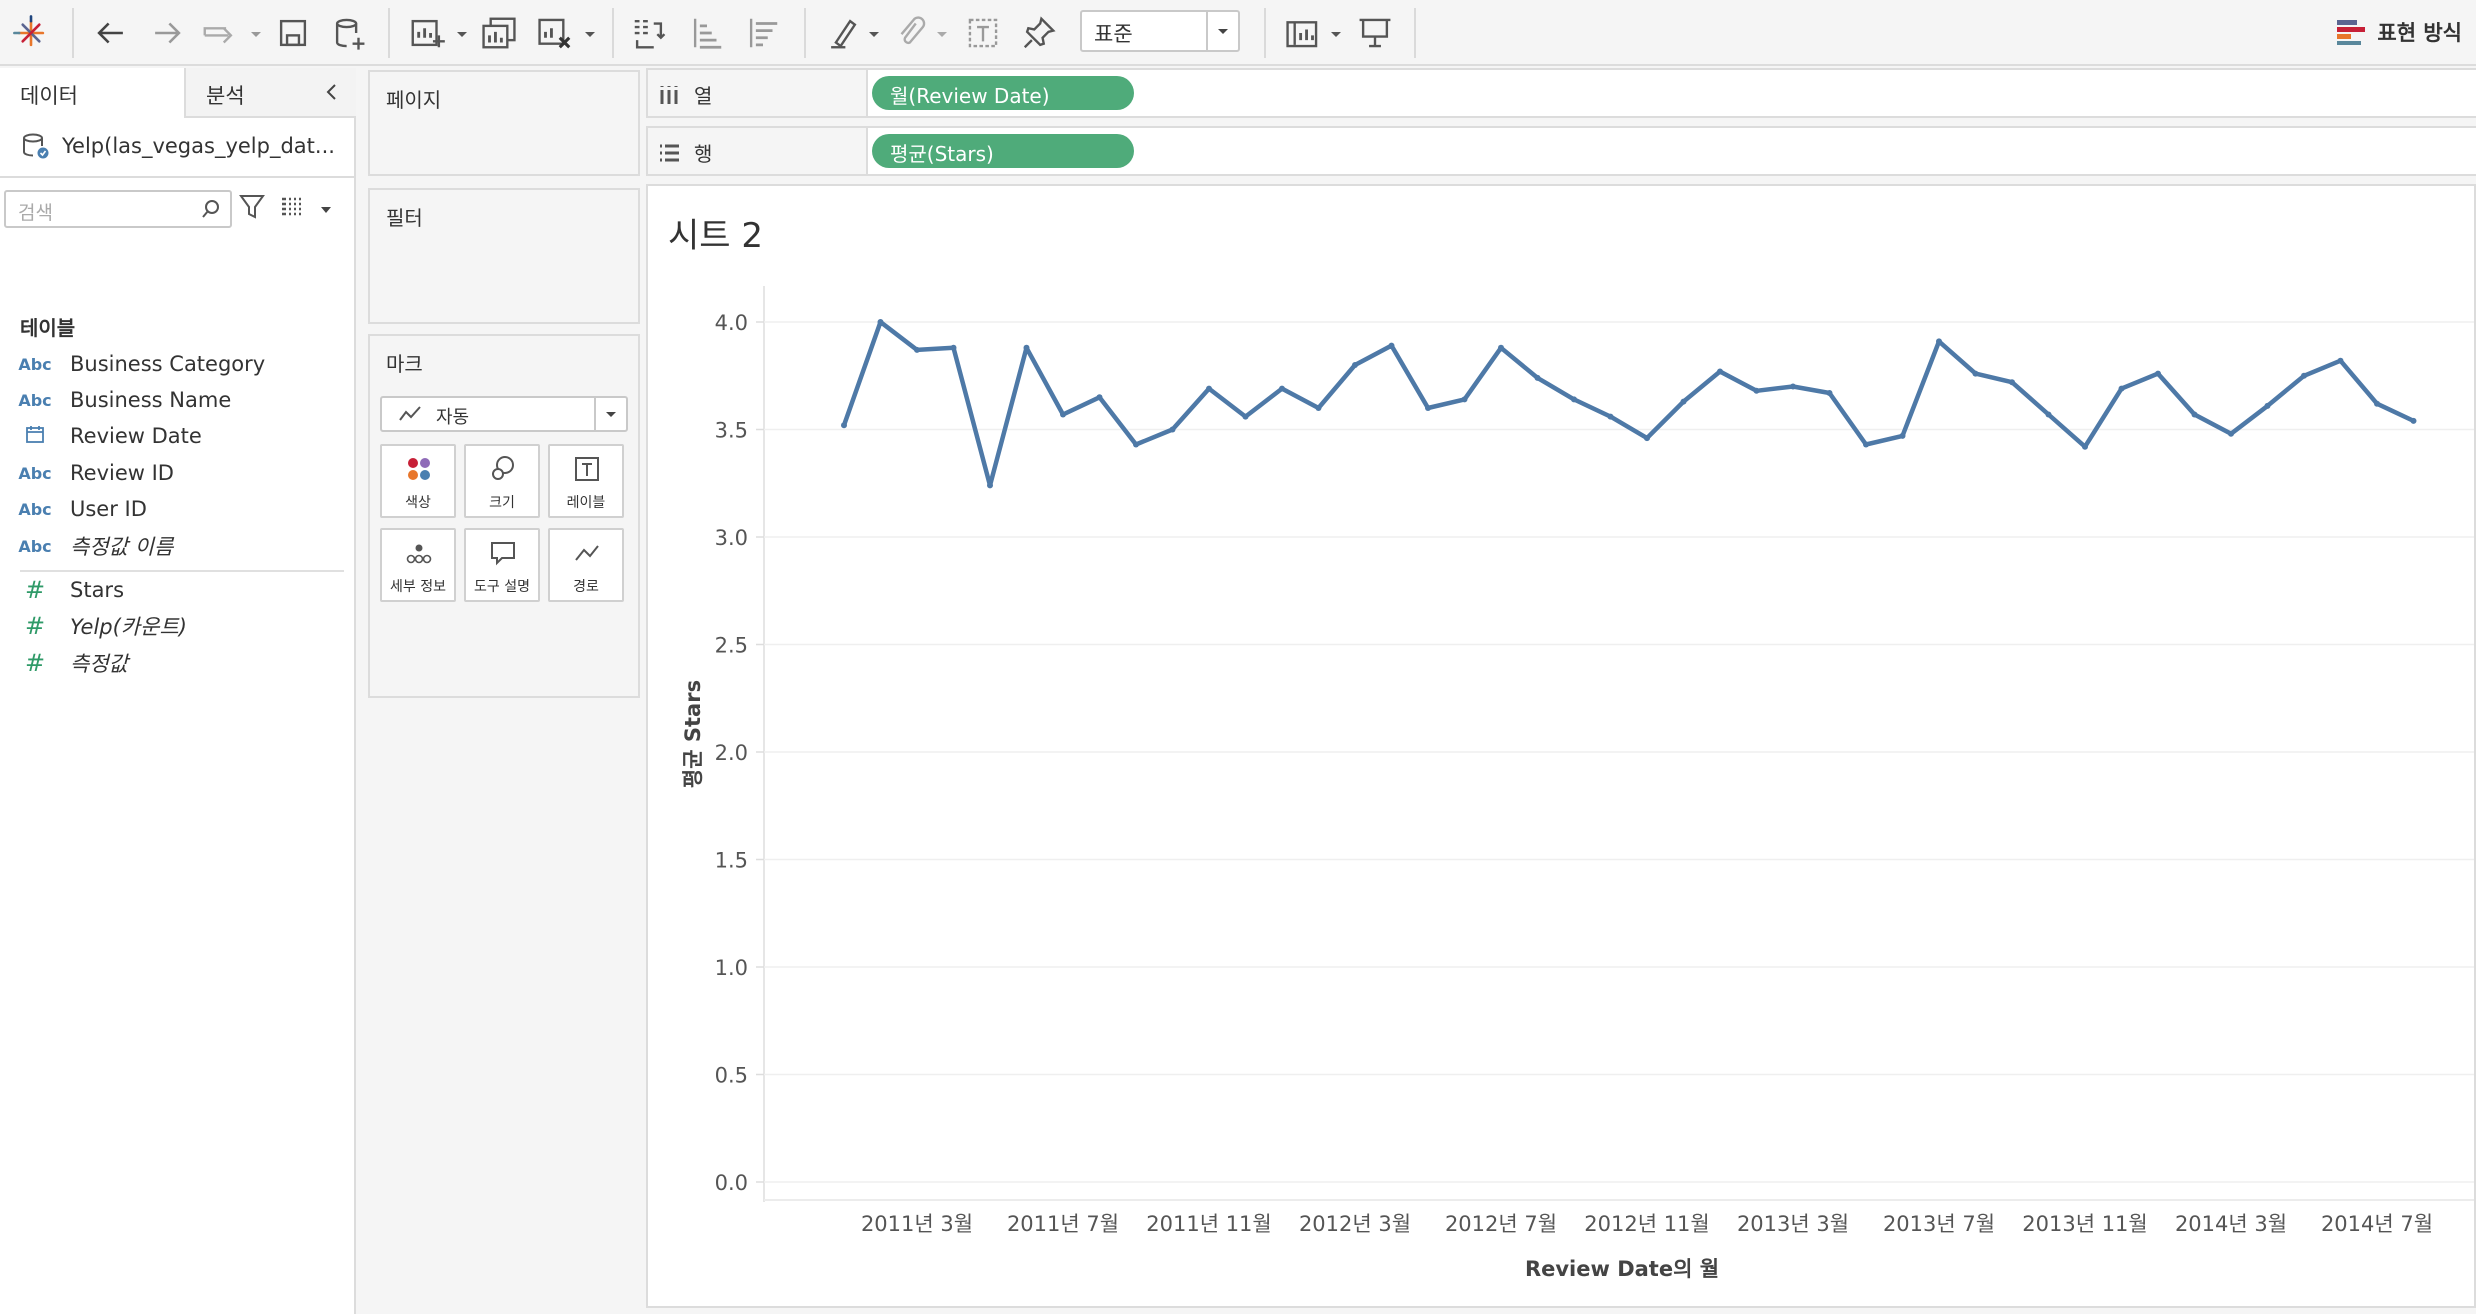 Image resolution: width=2476 pixels, height=1314 pixels. Describe the element at coordinates (1336, 34) in the screenshot. I see `show-cards-caret-icon` at that location.